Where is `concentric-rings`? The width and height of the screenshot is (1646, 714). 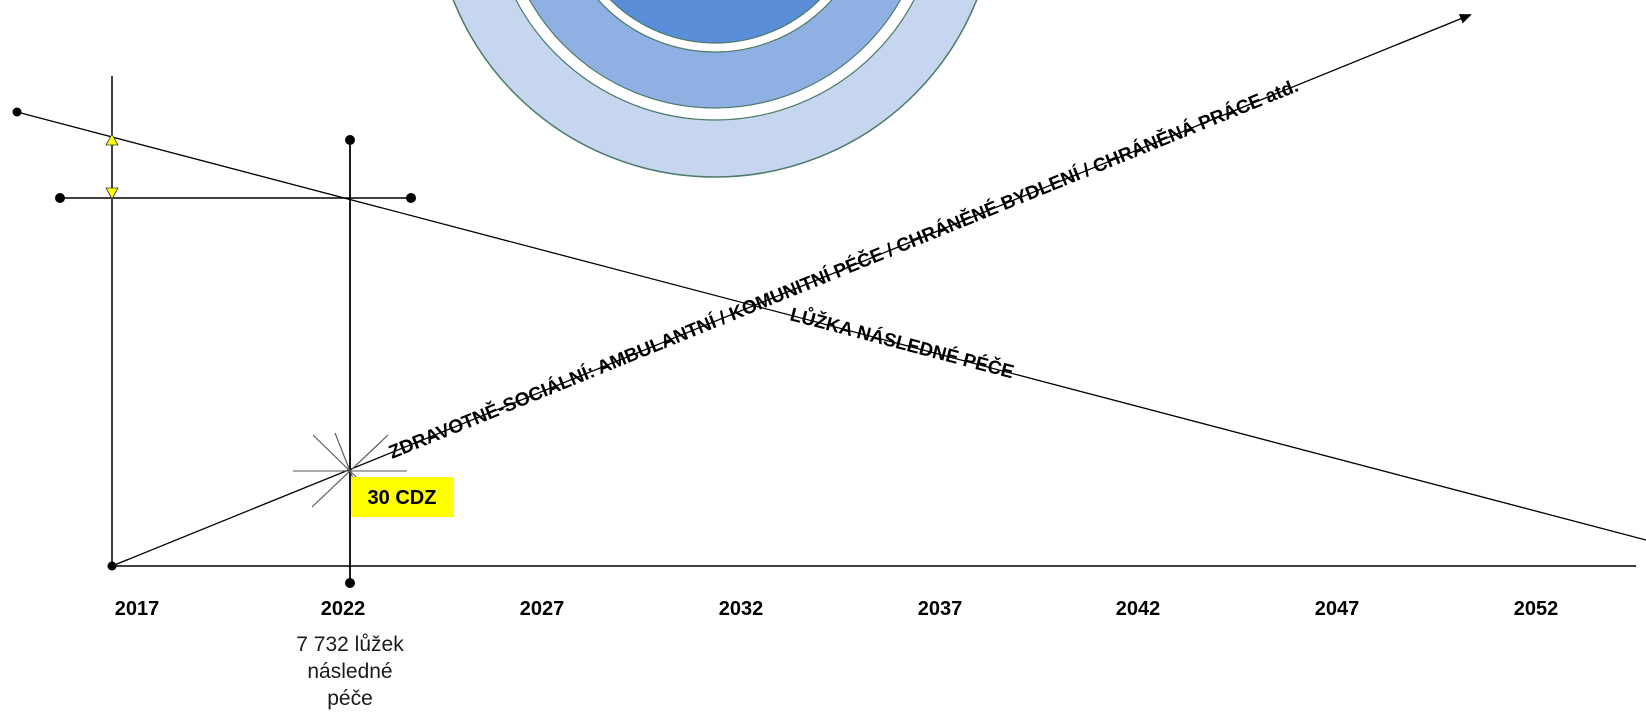 concentric-rings is located at coordinates (715, 89).